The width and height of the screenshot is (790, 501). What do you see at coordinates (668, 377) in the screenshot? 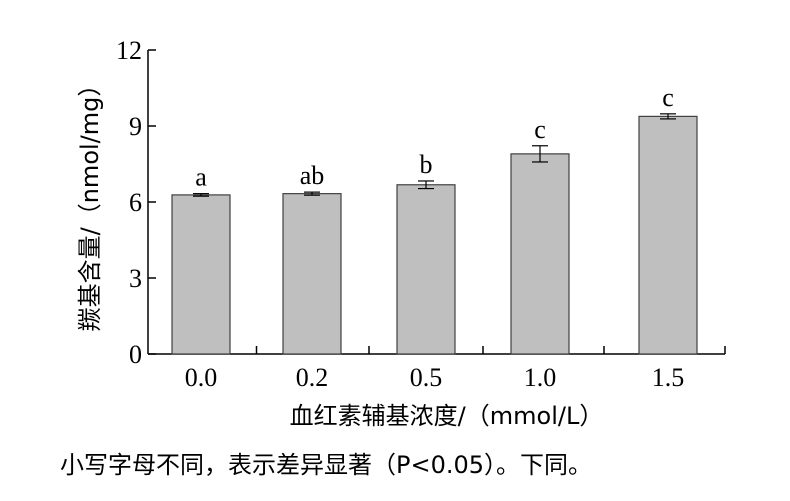
I see `x-tick-label: 1.5` at bounding box center [668, 377].